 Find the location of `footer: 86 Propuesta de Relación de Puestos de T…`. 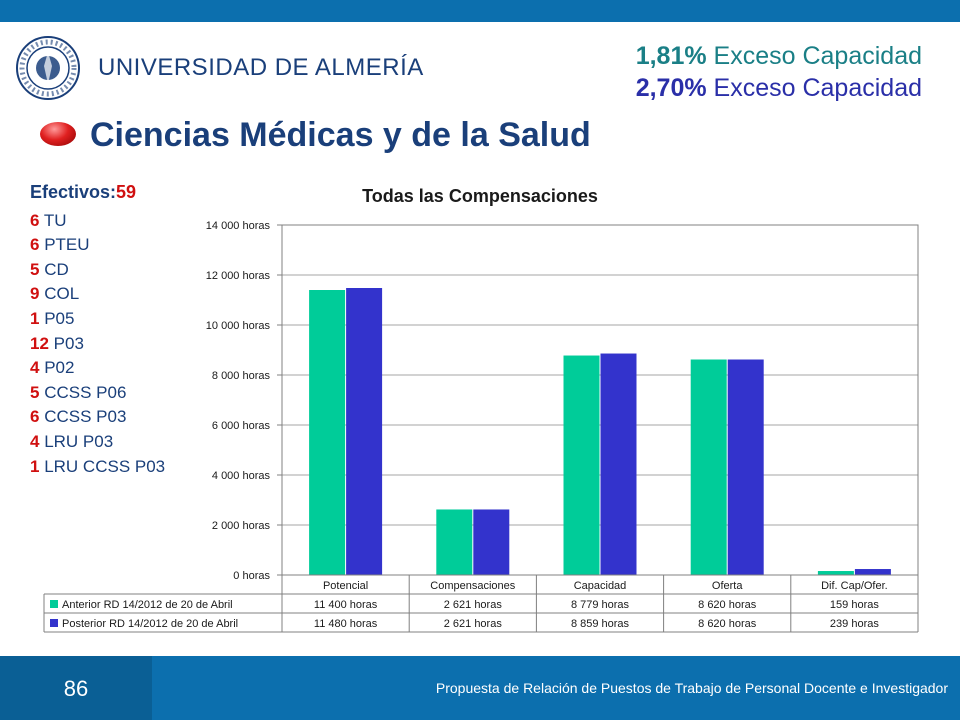

footer: 86 Propuesta de Relación de Puestos de T… is located at coordinates (480, 688).